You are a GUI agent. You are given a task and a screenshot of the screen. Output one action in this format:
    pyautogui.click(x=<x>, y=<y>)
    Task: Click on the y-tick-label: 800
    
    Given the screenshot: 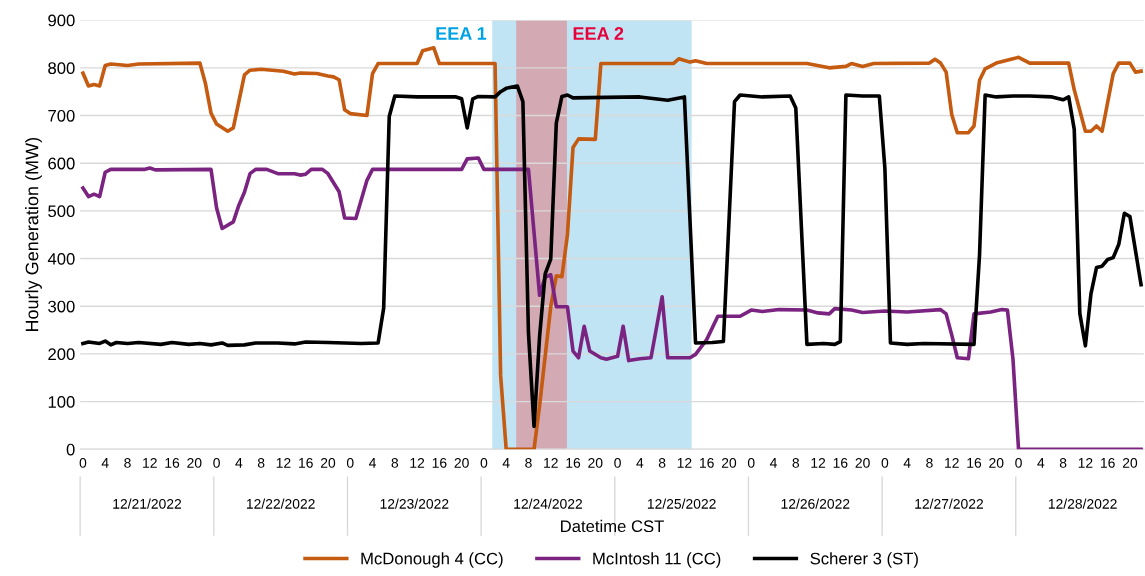 What is the action you would take?
    pyautogui.click(x=61, y=68)
    